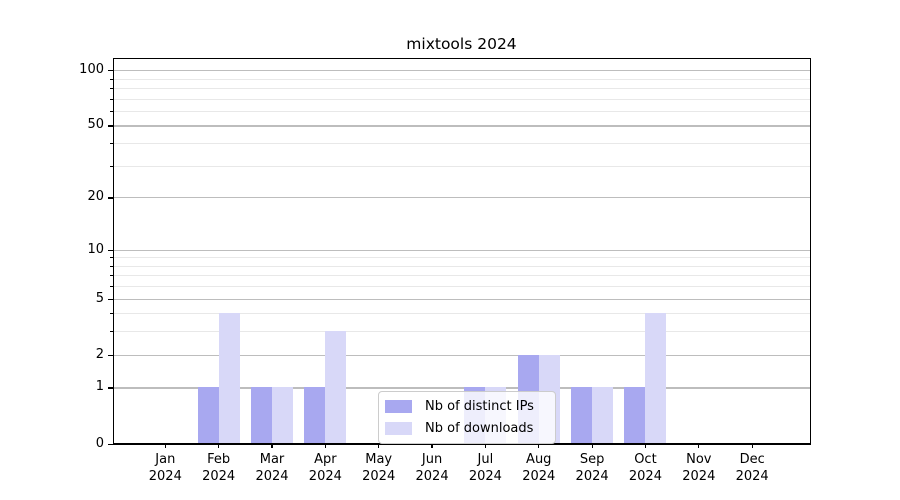 This screenshot has width=900, height=500. What do you see at coordinates (95, 125) in the screenshot?
I see `y-tick-label: 50` at bounding box center [95, 125].